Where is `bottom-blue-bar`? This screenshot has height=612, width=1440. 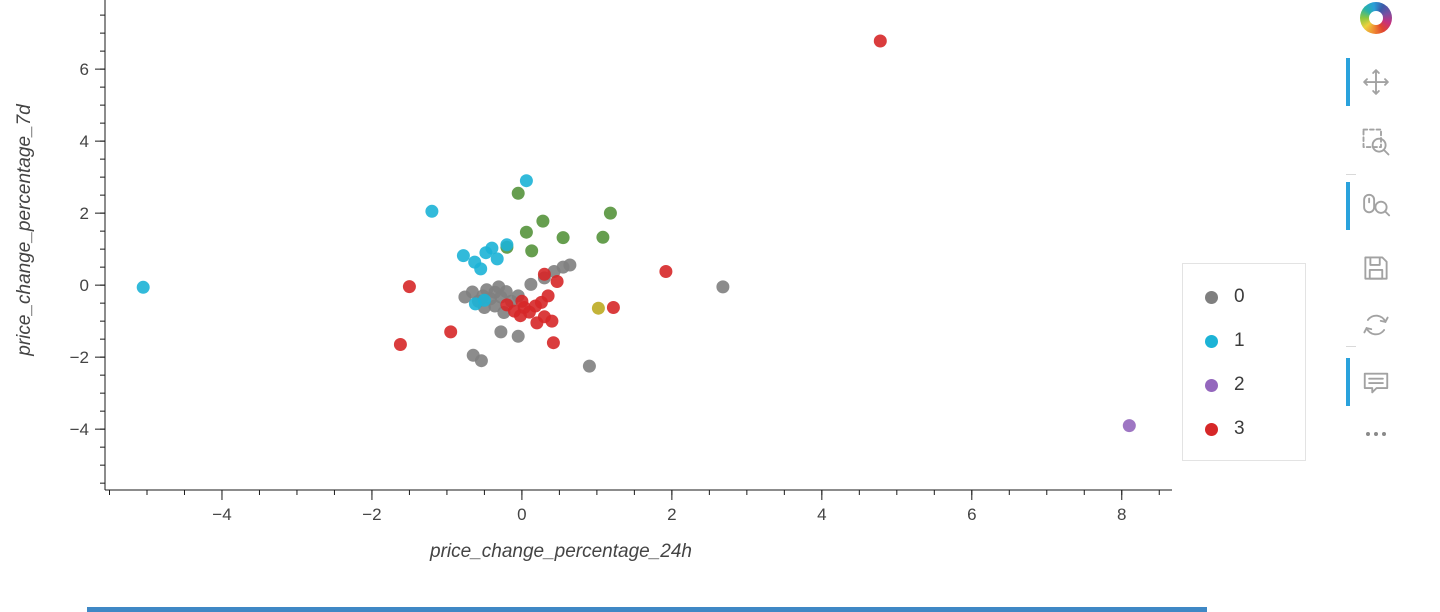 bottom-blue-bar is located at coordinates (647, 609).